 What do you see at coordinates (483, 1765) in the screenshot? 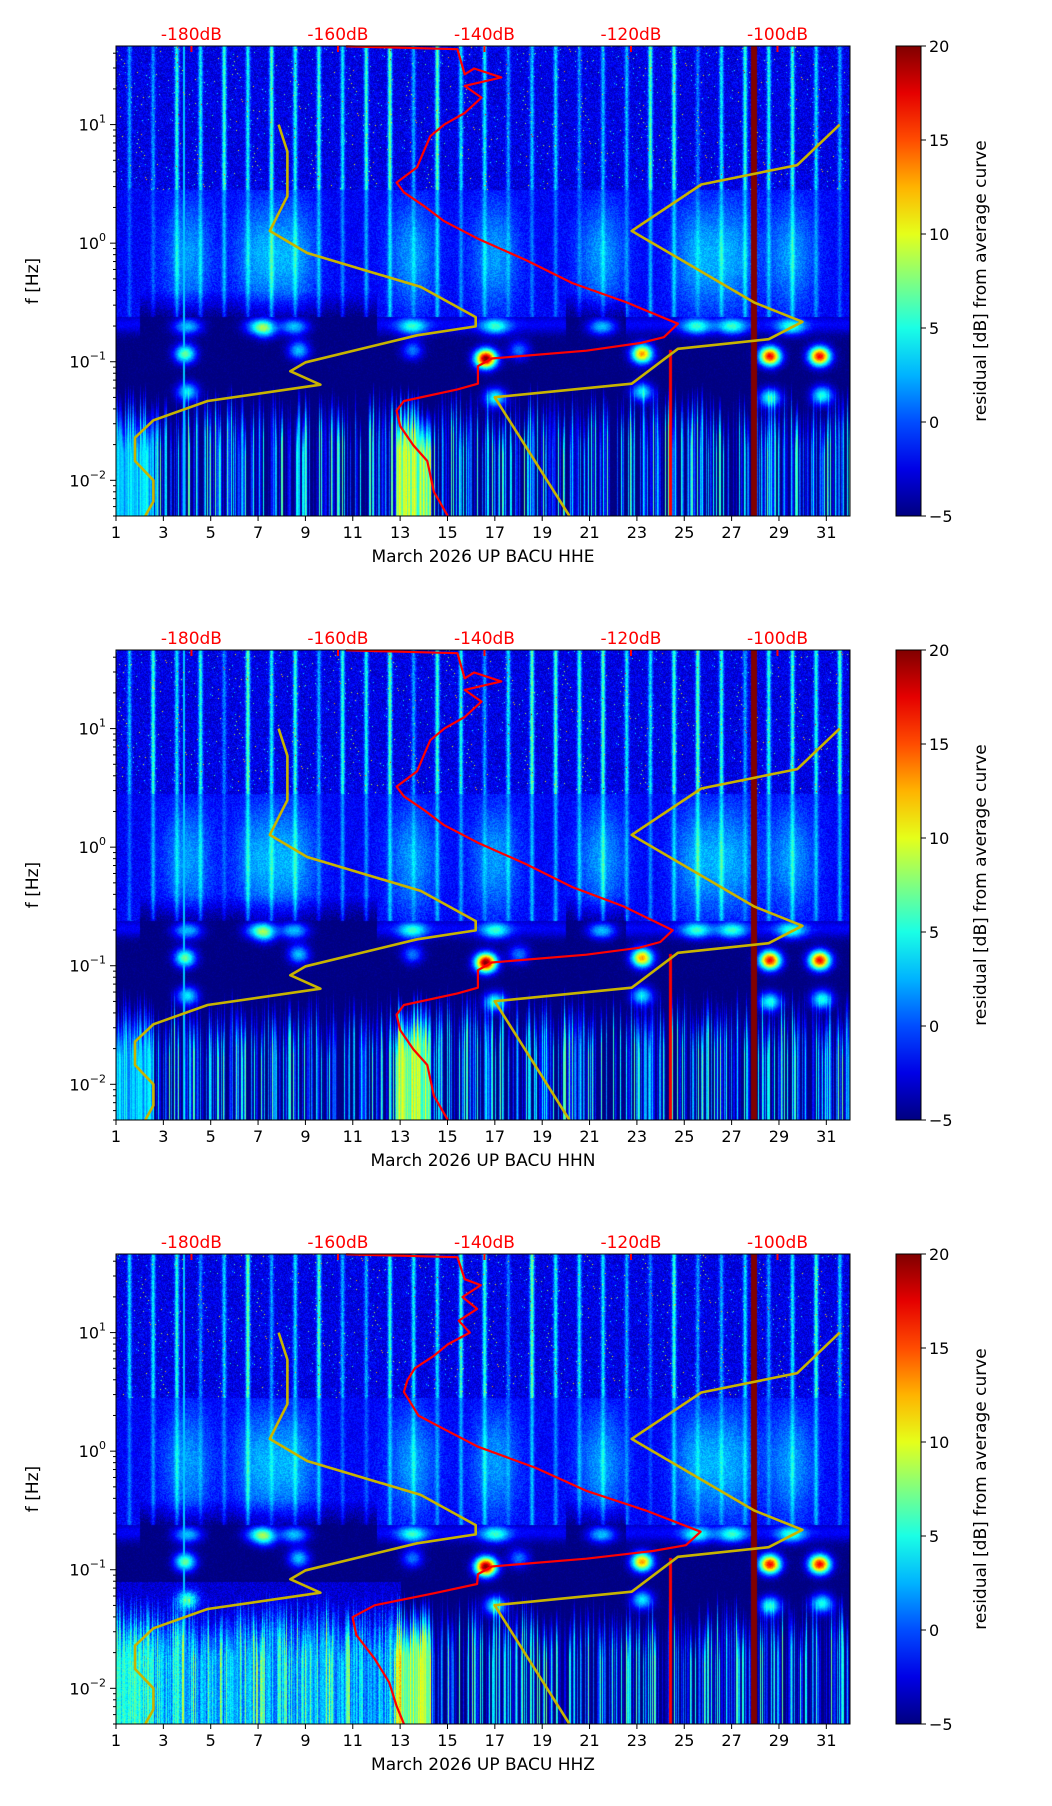
I see `x-axis-label: March 2026 UP BACU HHZ` at bounding box center [483, 1765].